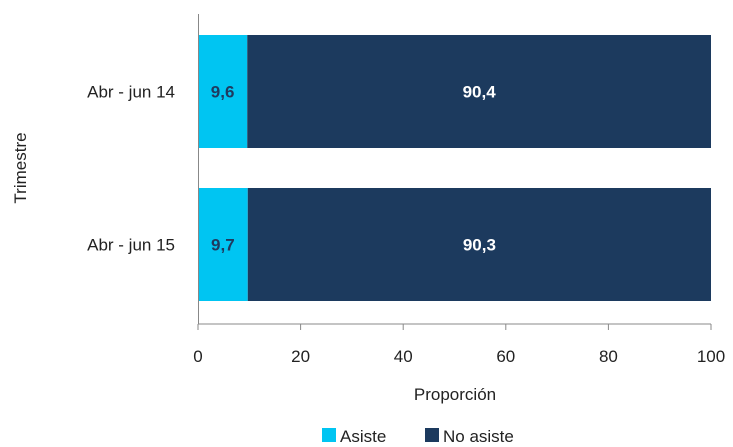  What do you see at coordinates (131, 169) in the screenshot?
I see `category-labels-layer: Abr - jun 14 Abr - jun 15` at bounding box center [131, 169].